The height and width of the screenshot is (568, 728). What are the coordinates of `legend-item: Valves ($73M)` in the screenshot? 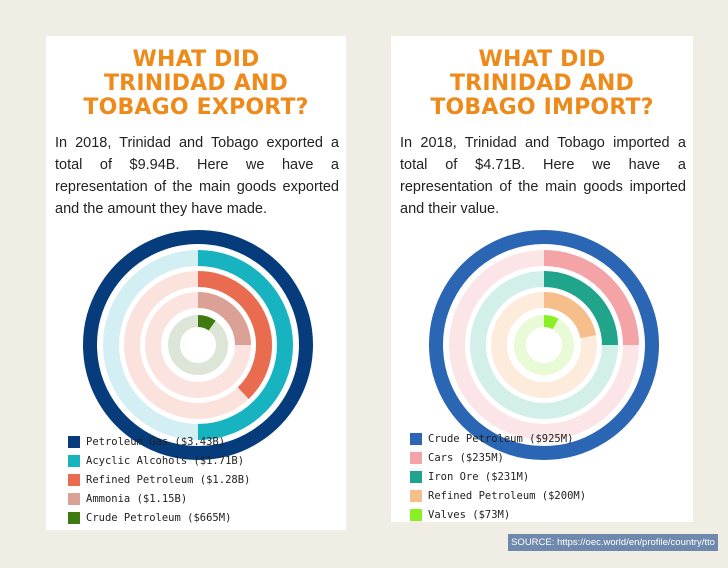 It's located at (498, 514).